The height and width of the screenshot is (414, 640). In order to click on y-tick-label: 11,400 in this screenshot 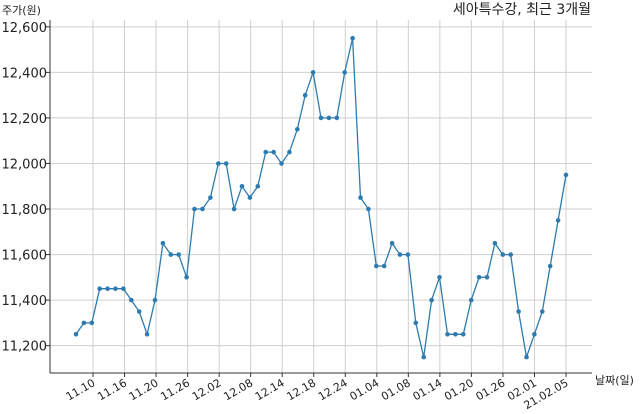, I will do `click(25, 301)`.